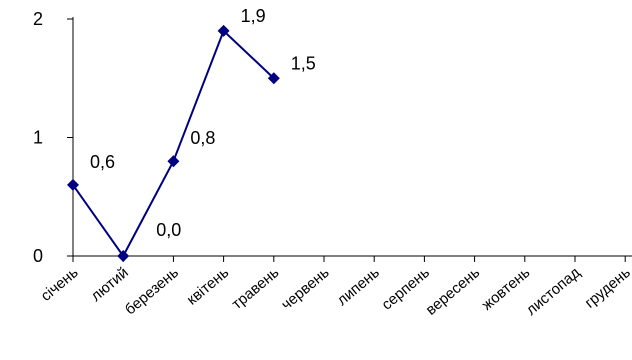 This screenshot has width=632, height=360. I want to click on x-tick-label: вересень, so click(453, 291).